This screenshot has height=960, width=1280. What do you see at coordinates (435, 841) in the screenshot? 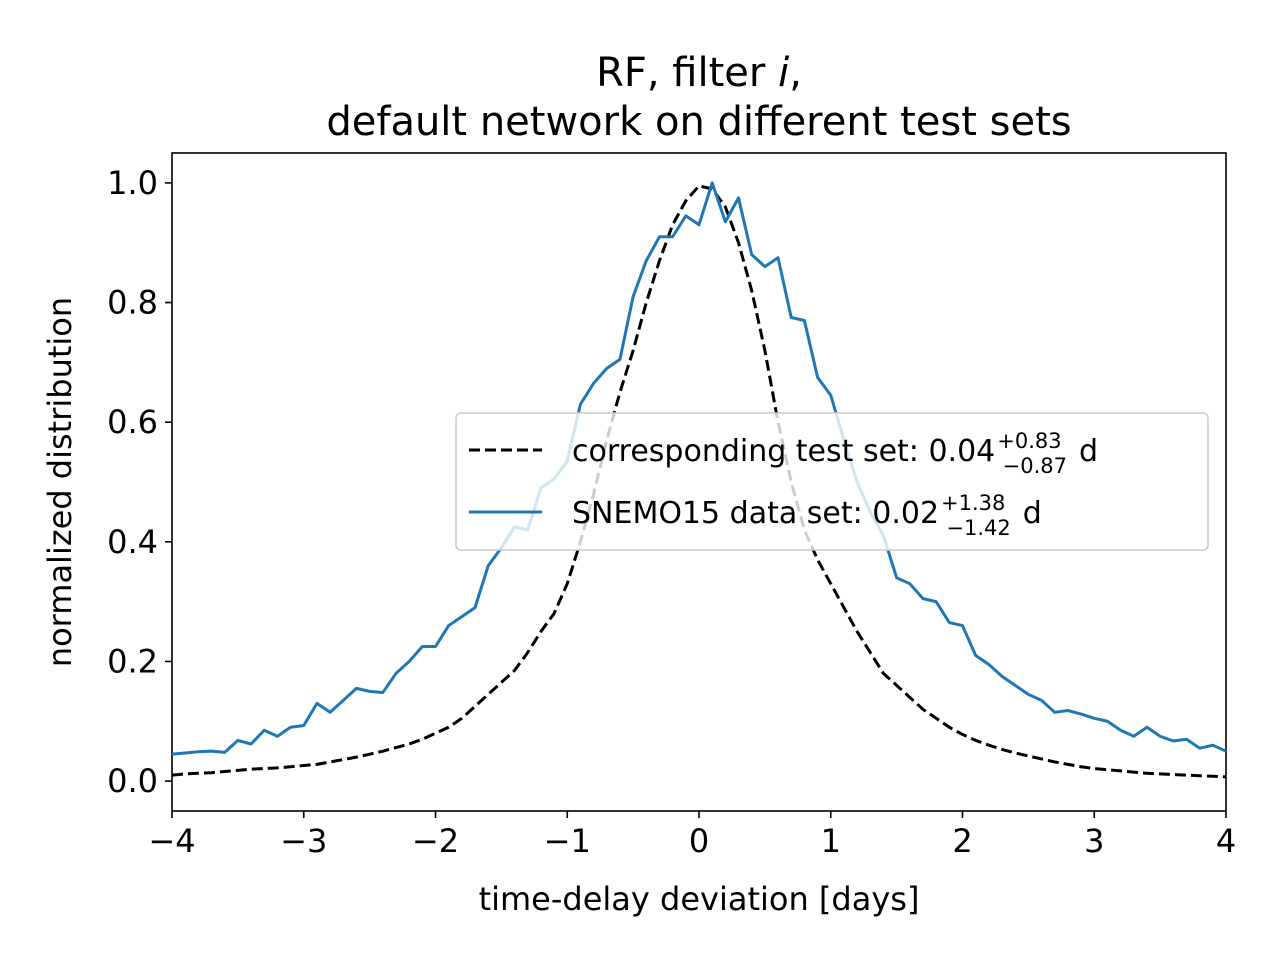
I see `x-tick-label: −2` at bounding box center [435, 841].